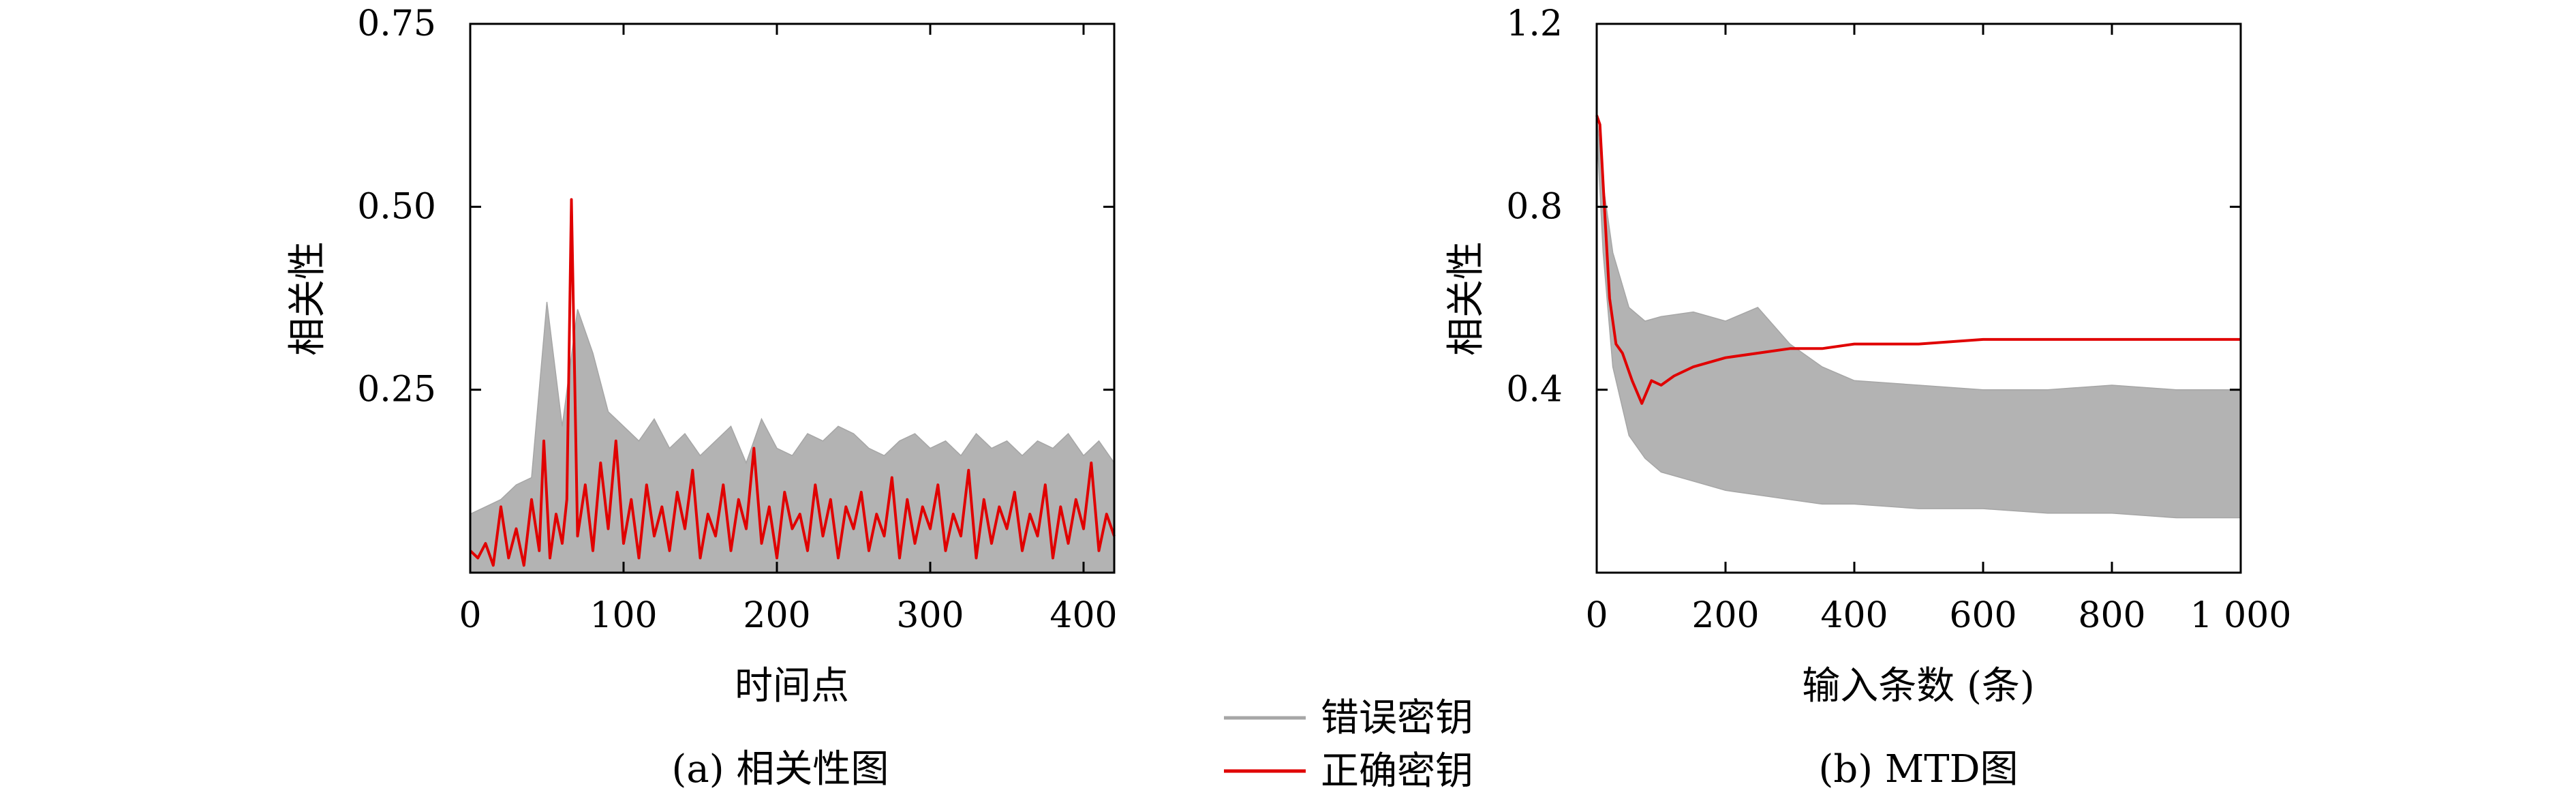  Describe the element at coordinates (1348, 745) in the screenshot. I see `legend: 错误密钥 正确密钥` at that location.